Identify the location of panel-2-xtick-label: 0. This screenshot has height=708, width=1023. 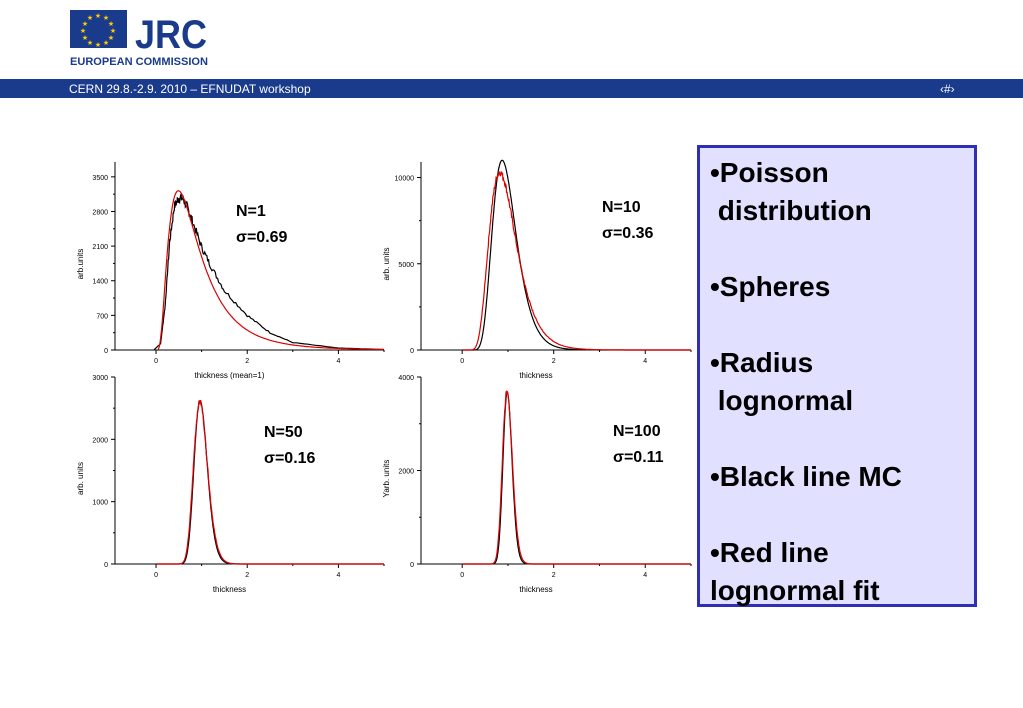
(462, 361).